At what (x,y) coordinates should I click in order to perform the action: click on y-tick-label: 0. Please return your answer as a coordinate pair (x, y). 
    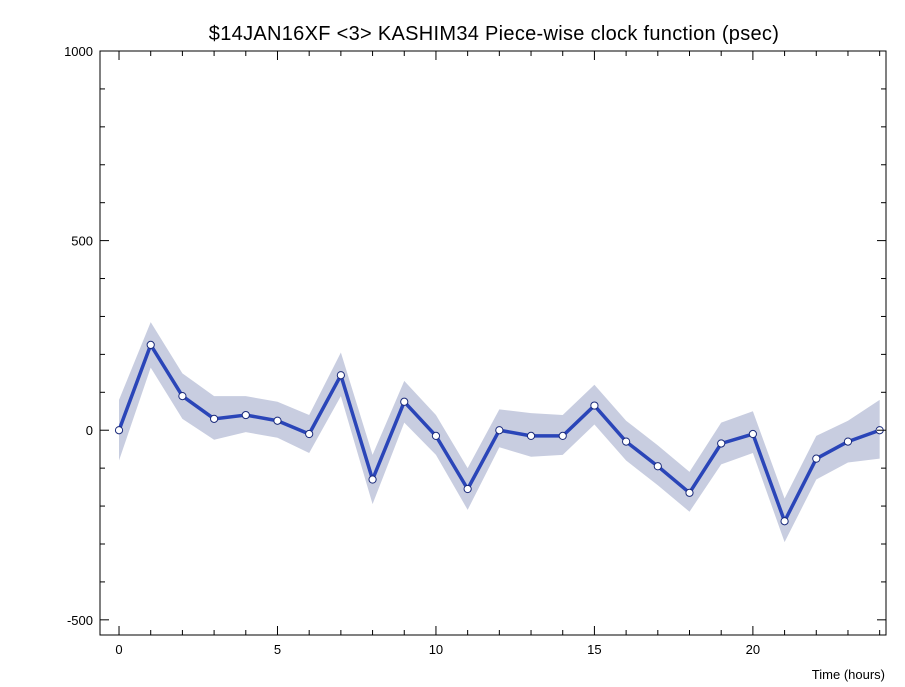
    Looking at the image, I should click on (89, 430).